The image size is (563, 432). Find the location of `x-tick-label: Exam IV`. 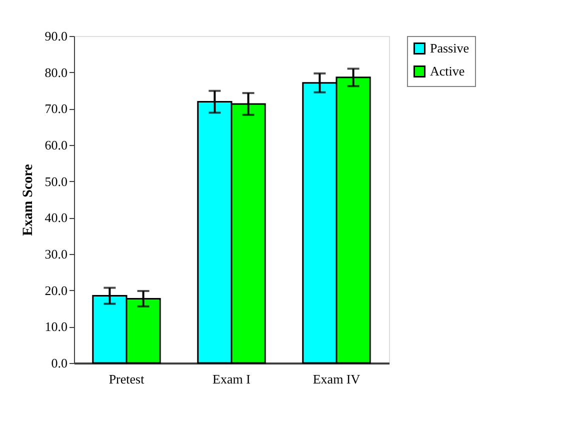

x-tick-label: Exam IV is located at coordinates (336, 379).